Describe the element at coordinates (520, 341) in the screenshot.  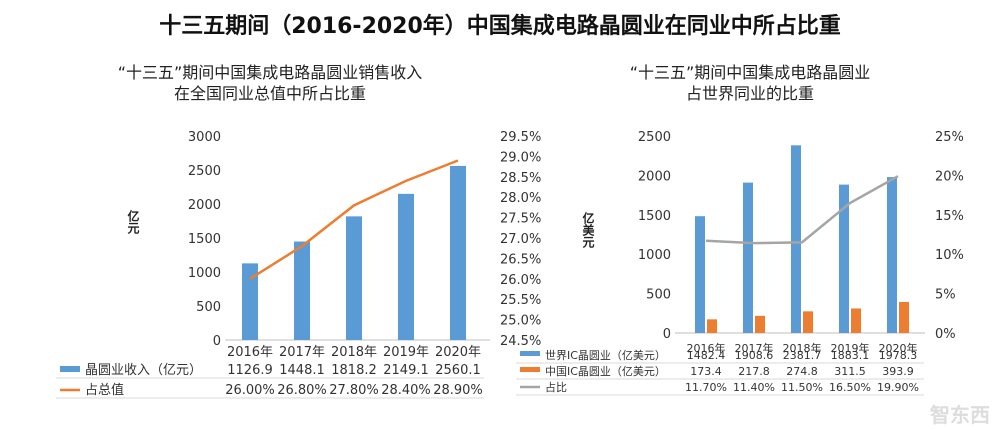
I see `c0-y2-tick: 24.5%` at that location.